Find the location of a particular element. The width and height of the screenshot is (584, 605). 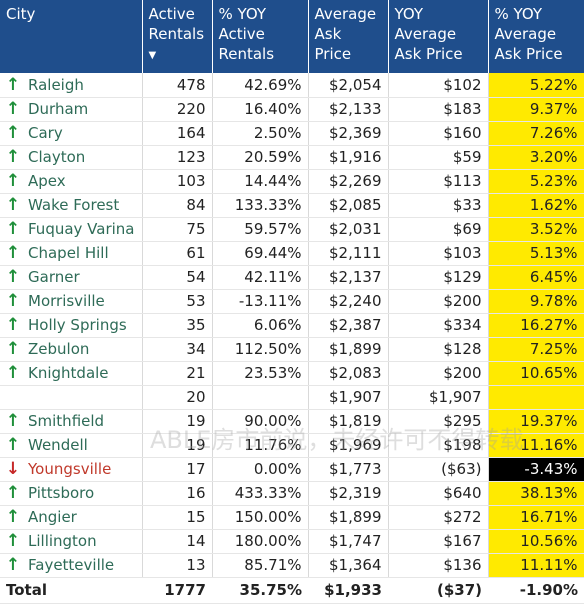

pct-yoy-rentals-cell: 433.33% is located at coordinates (260, 493).